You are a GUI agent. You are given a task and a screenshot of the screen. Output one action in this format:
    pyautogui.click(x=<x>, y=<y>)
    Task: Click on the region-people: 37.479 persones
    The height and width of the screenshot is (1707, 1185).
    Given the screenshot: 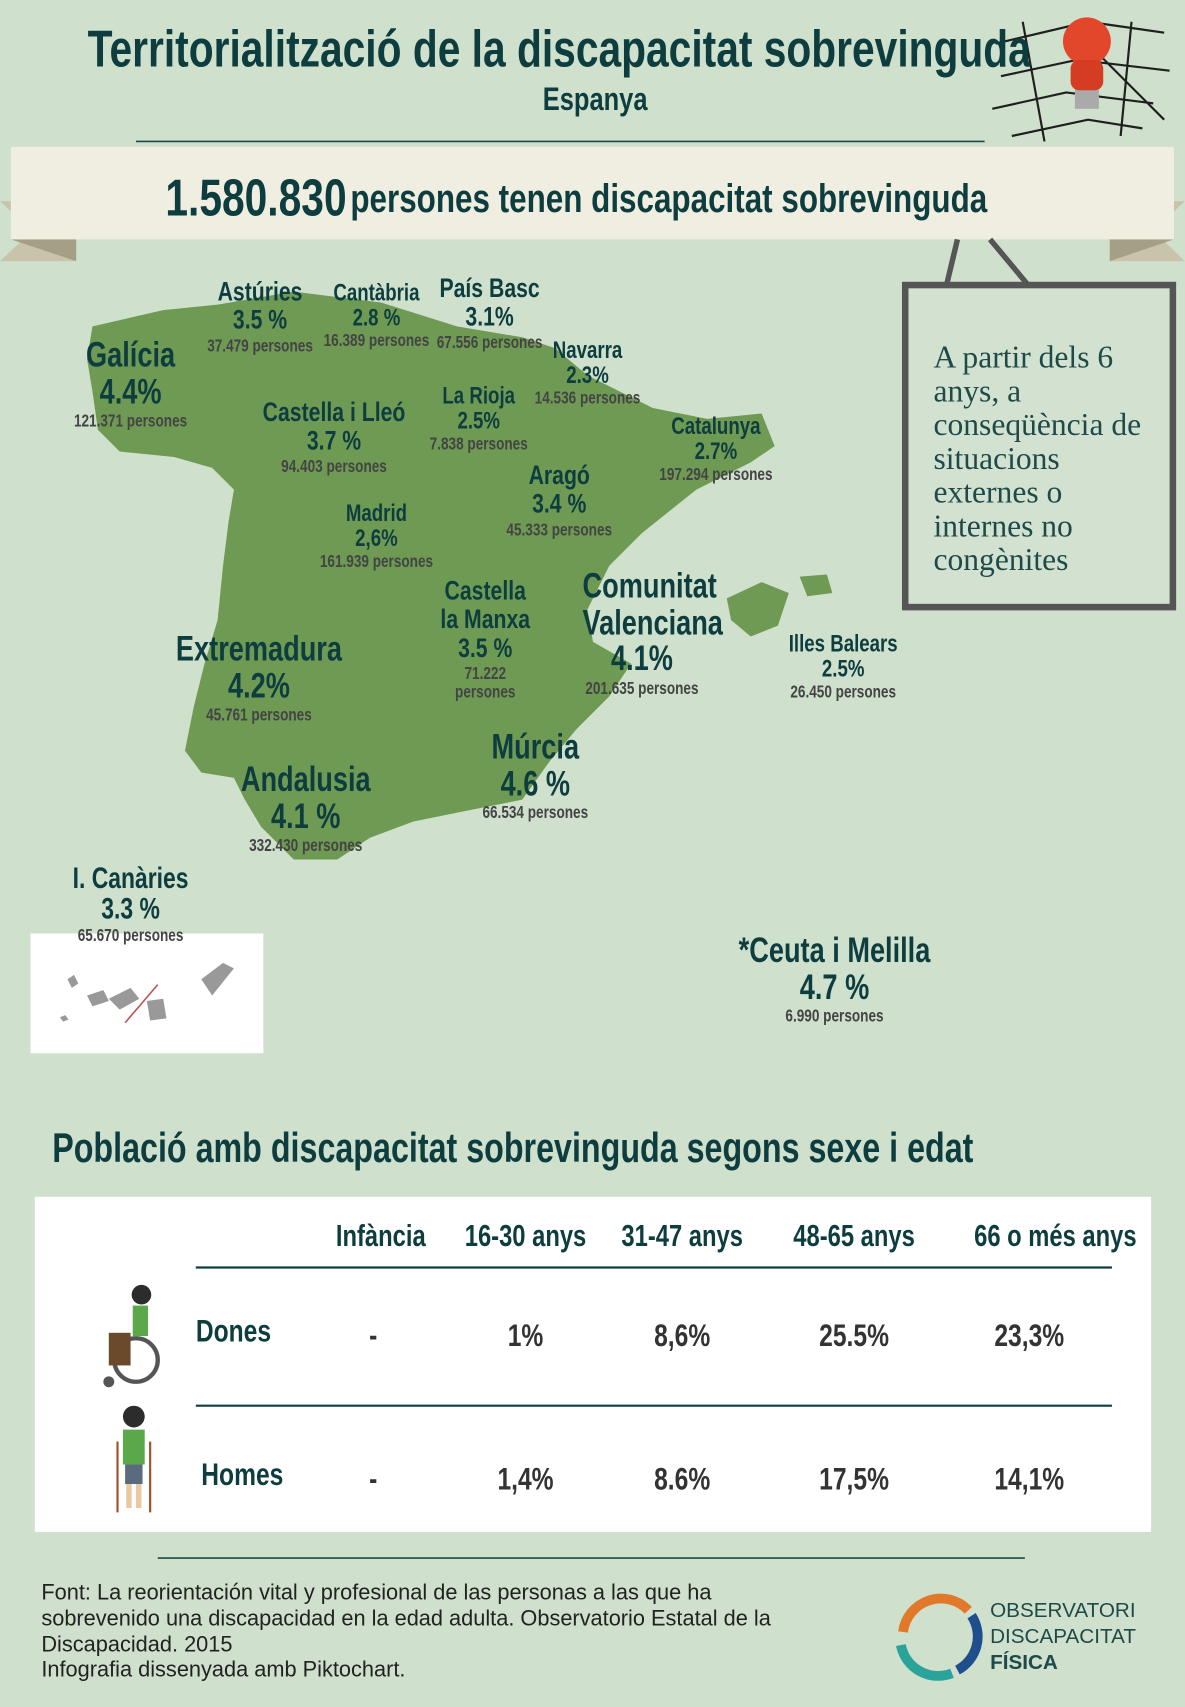 What is the action you would take?
    pyautogui.click(x=260, y=346)
    